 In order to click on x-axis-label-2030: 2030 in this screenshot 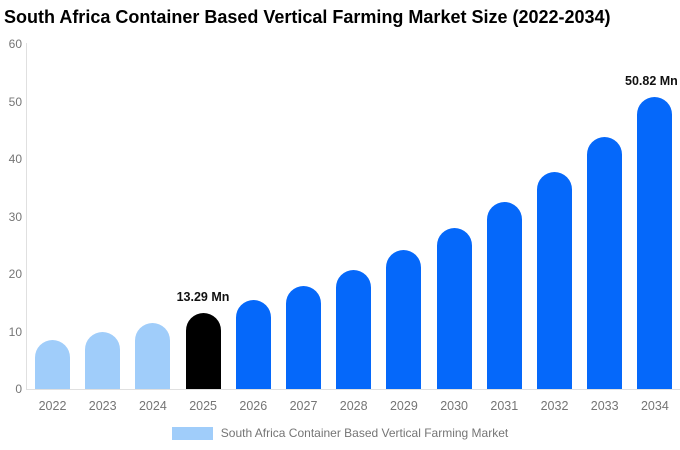, I will do `click(454, 406)`.